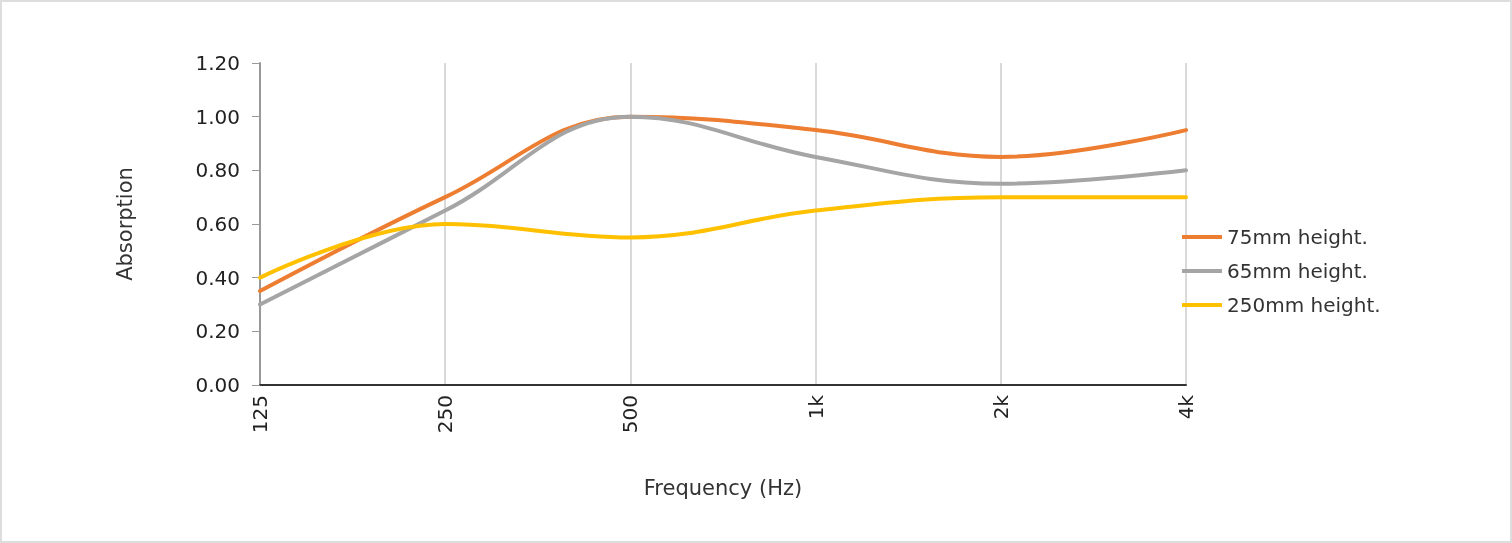 This screenshot has height=543, width=1512. What do you see at coordinates (124, 224) in the screenshot?
I see `y-axis-title: Absorption` at bounding box center [124, 224].